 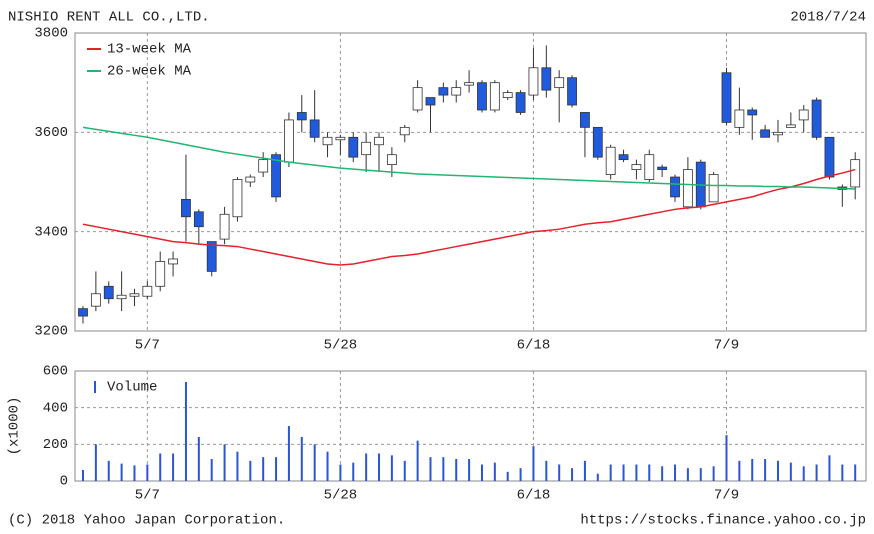 What do you see at coordinates (149, 50) in the screenshot?
I see `legend-label: 13-week MA` at bounding box center [149, 50].